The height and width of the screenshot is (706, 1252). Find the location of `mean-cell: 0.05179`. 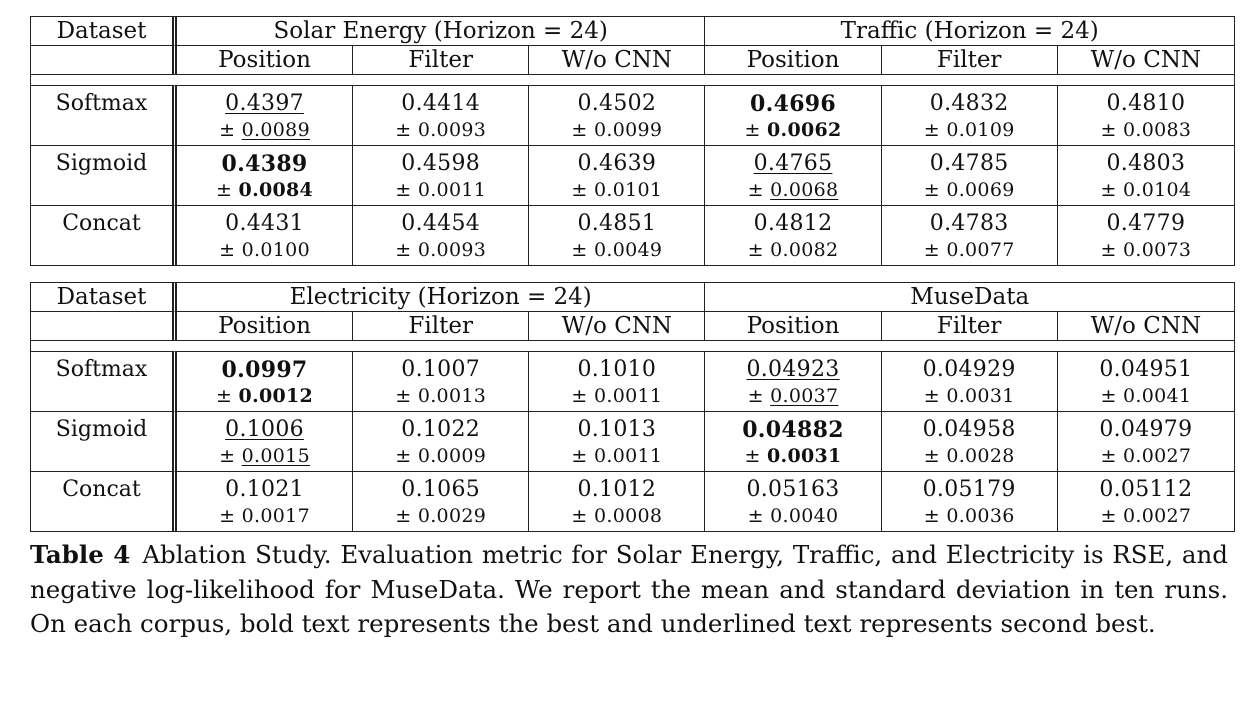

mean-cell: 0.05179 is located at coordinates (969, 487).